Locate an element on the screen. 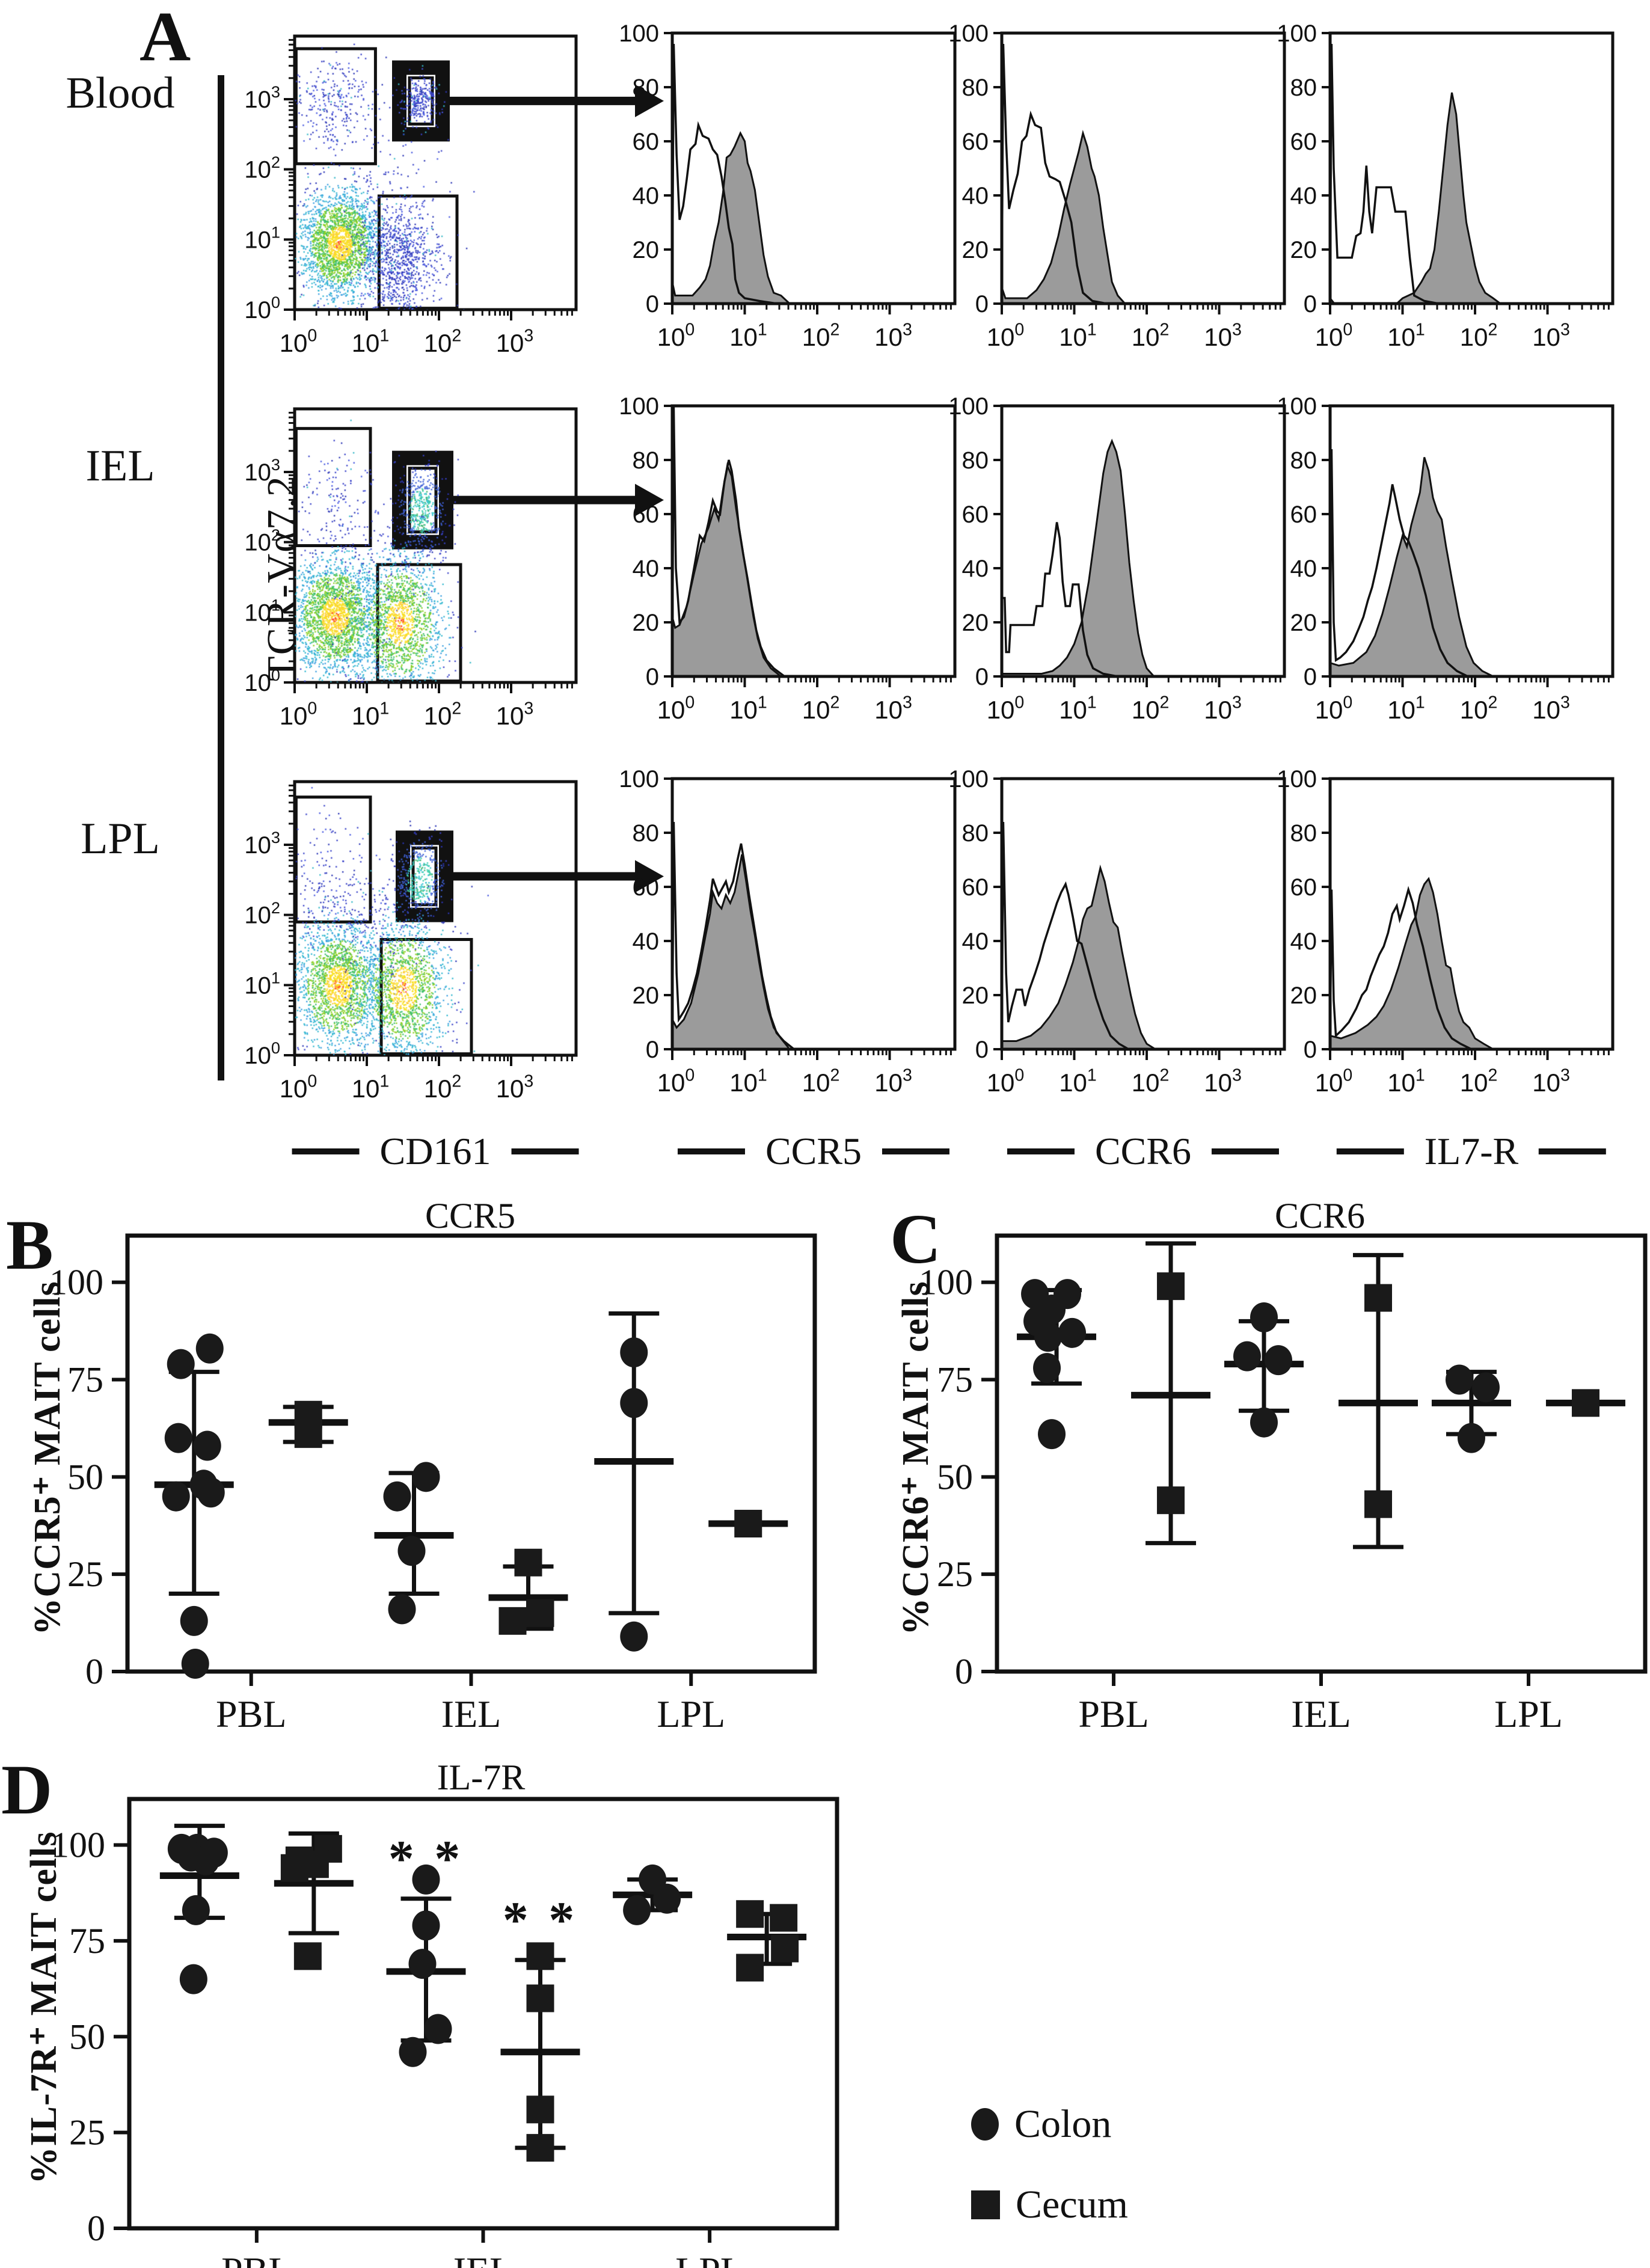 This screenshot has width=1650, height=2268. panel-c-title: CCR6 is located at coordinates (1320, 1216).